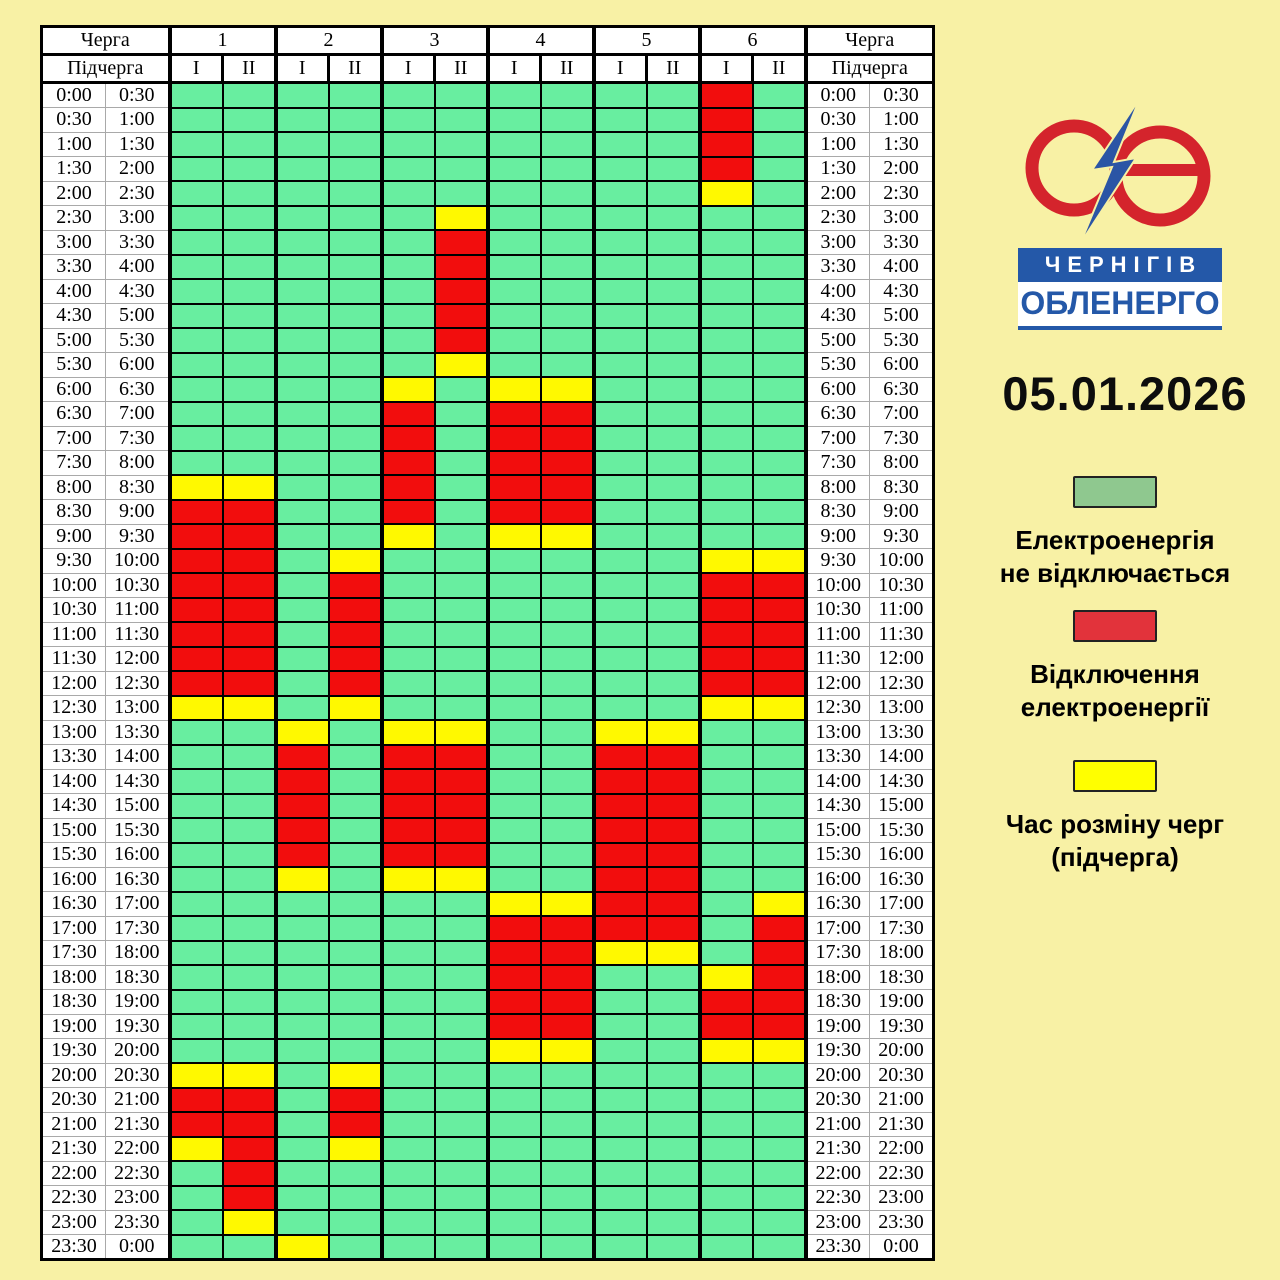 This screenshot has height=1280, width=1280. What do you see at coordinates (540, 40) in the screenshot?
I see `queue-number: 4` at bounding box center [540, 40].